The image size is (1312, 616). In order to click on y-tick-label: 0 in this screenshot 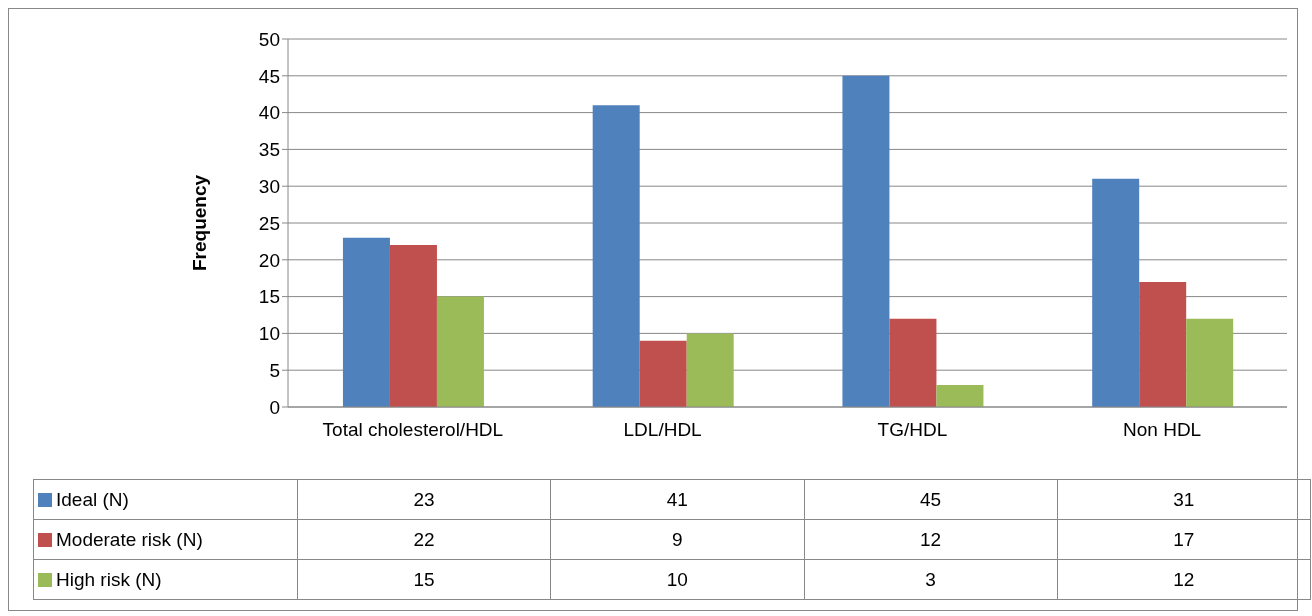, I will do `click(274, 407)`.